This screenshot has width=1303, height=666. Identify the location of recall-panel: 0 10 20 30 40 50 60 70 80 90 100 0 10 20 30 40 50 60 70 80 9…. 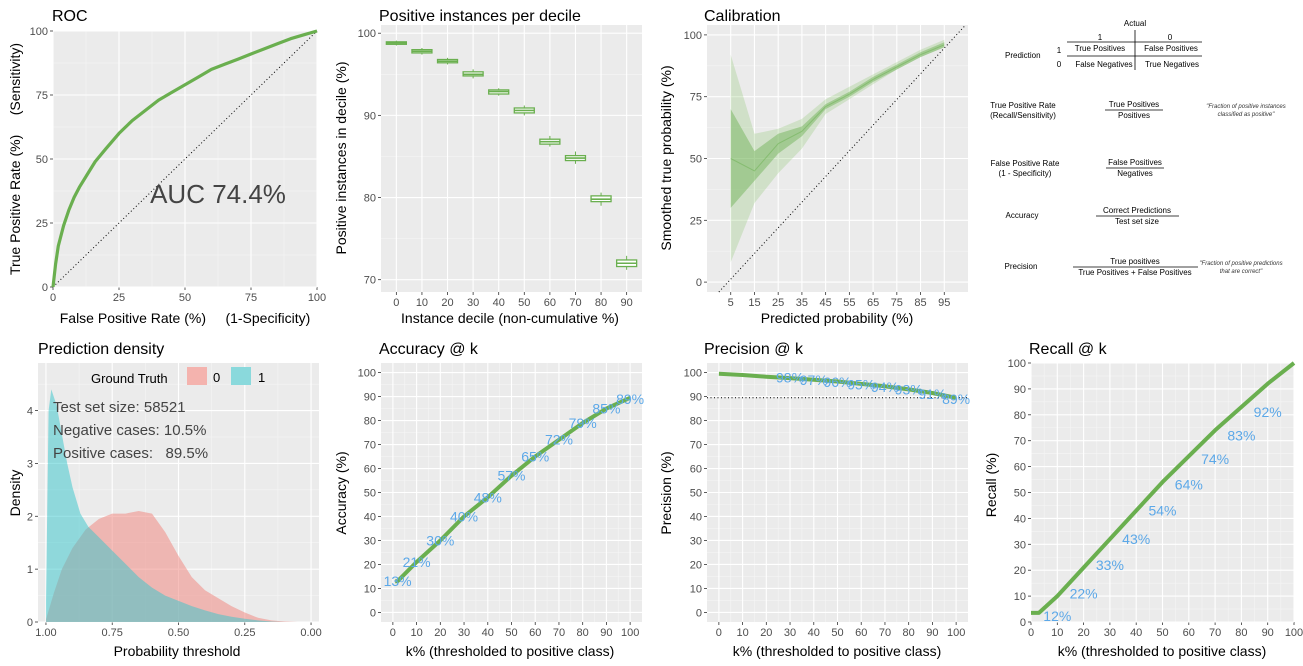
(1155, 498).